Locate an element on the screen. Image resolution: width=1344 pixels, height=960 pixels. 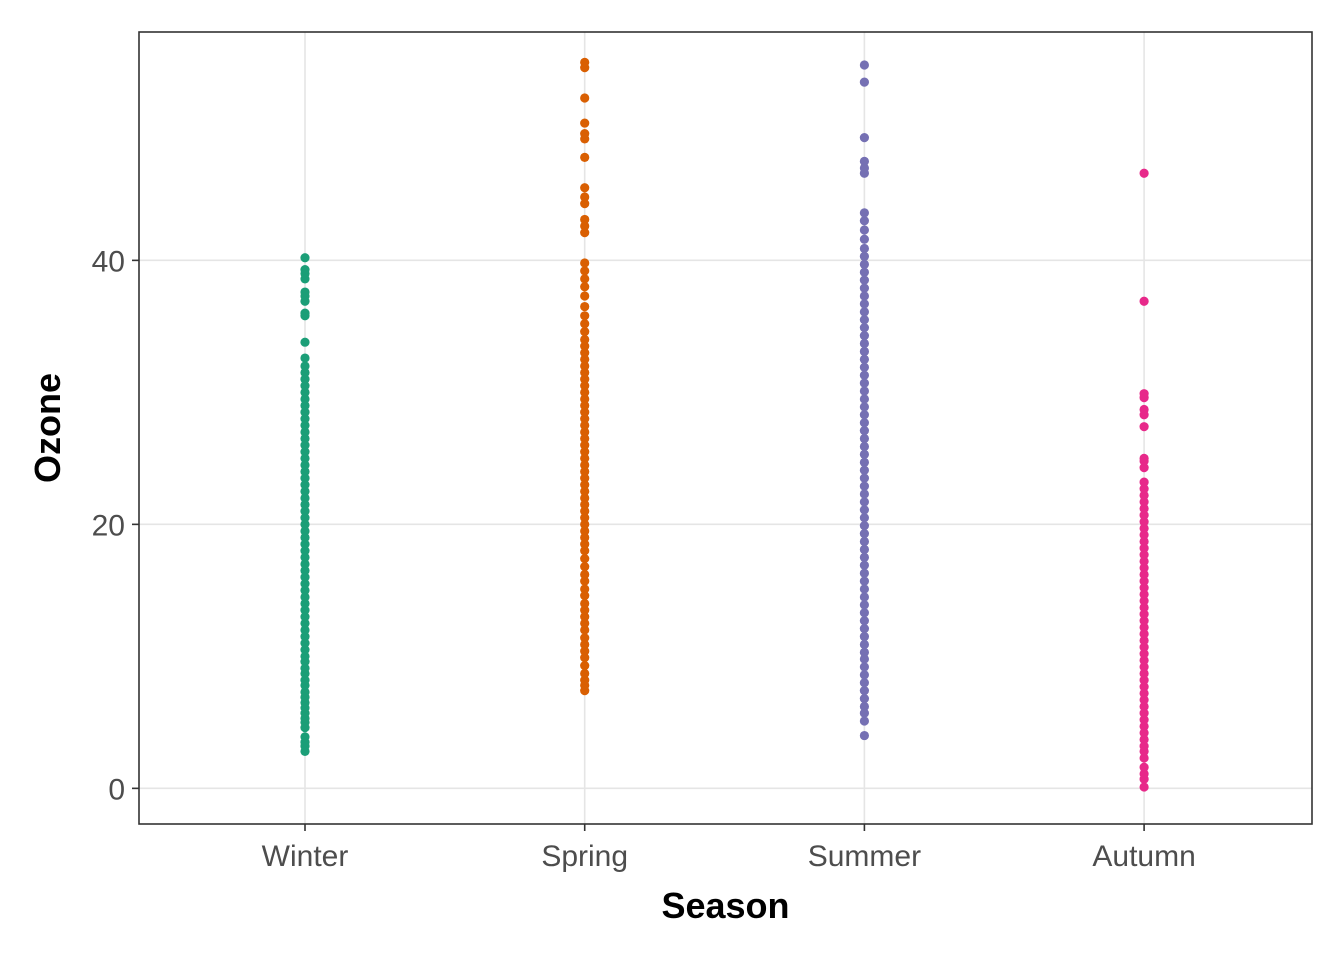
x-axis-title: Season is located at coordinates (725, 905).